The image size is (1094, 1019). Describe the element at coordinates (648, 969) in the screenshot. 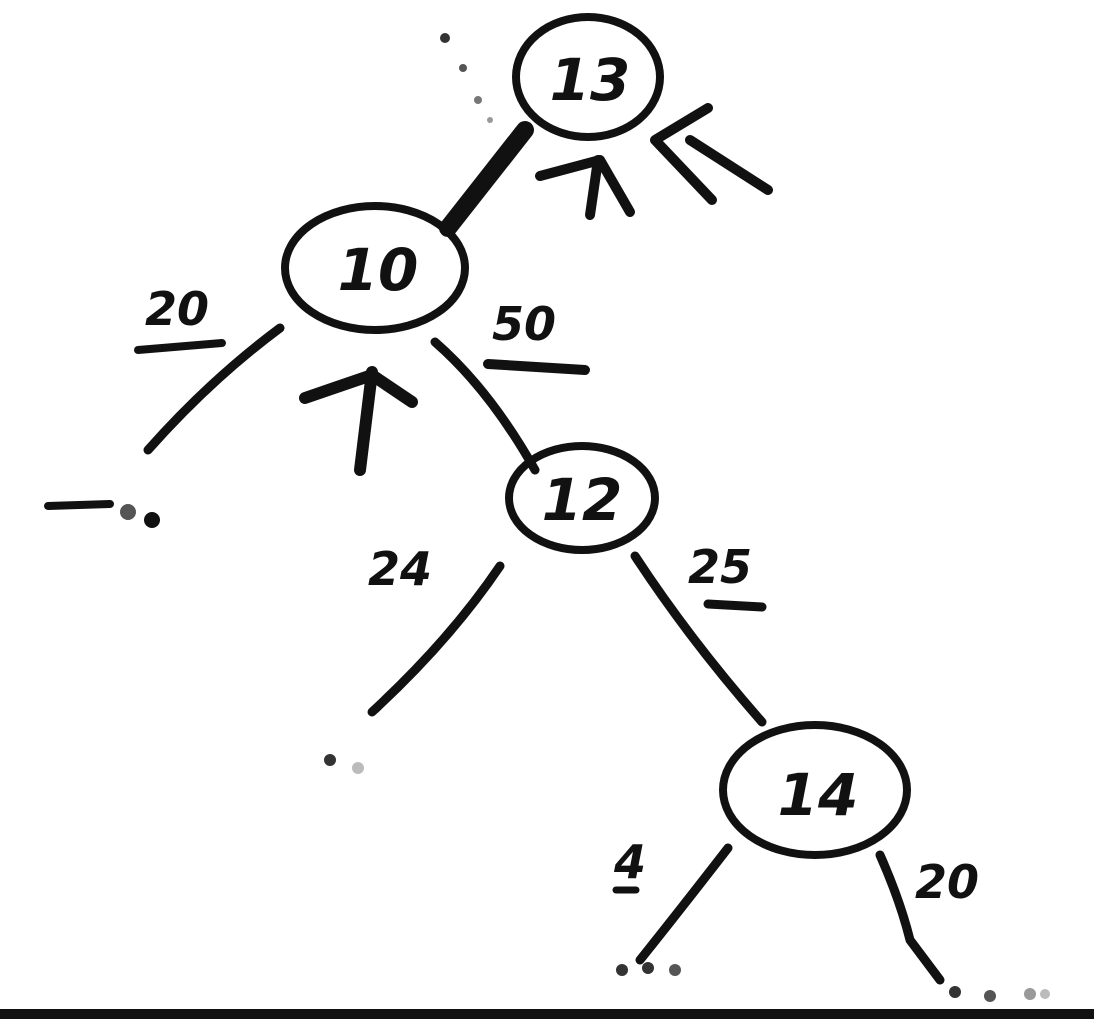

I see `continuation-dots-14-left` at that location.